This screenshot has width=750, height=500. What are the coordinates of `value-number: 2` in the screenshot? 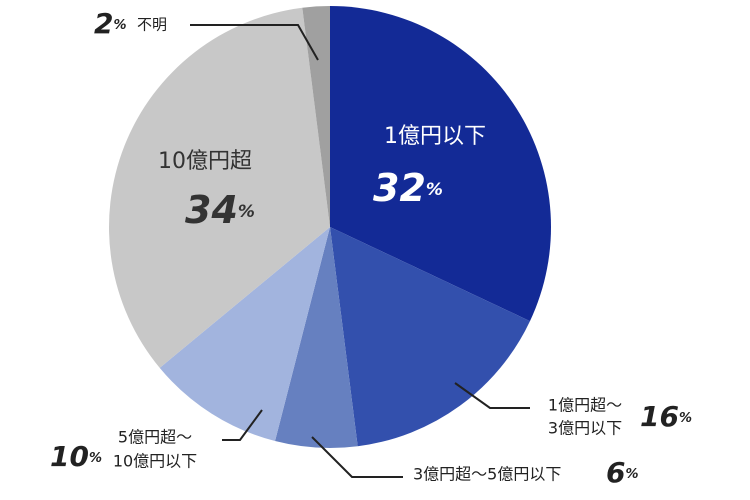 It's located at (103, 23).